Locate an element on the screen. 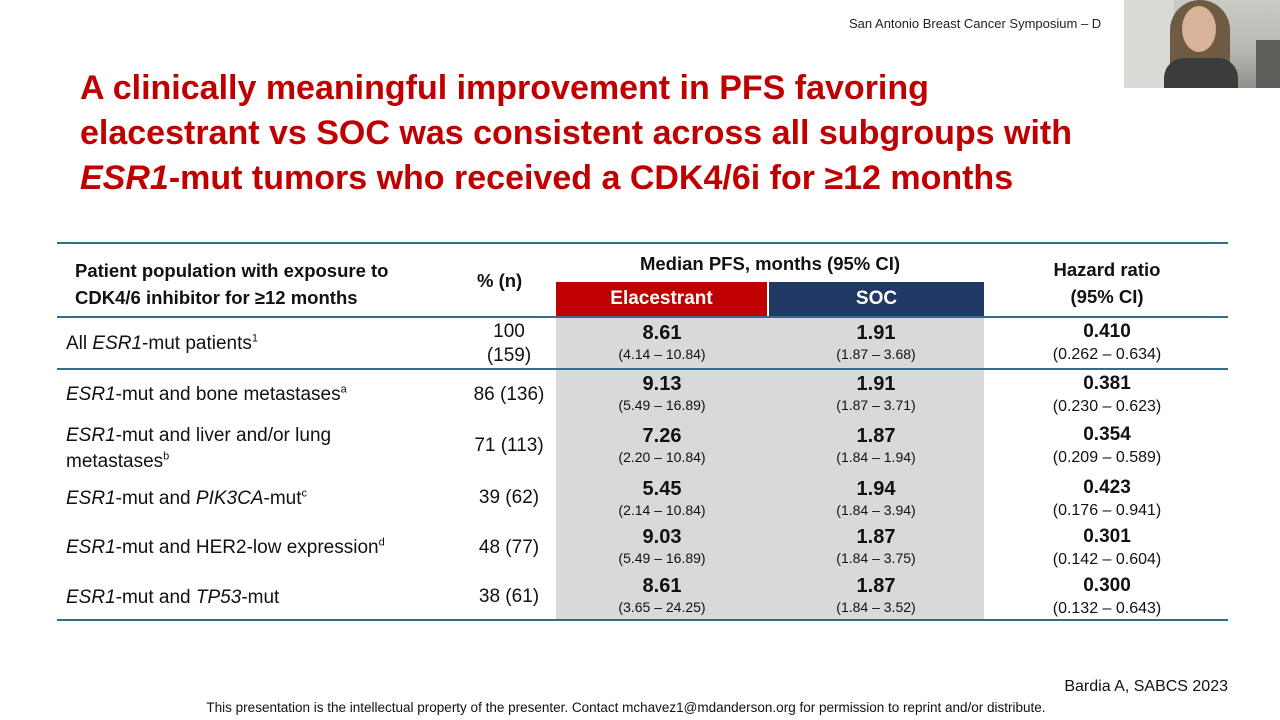  soc-pfs: 1.91 (1.87 – 3.68) is located at coordinates (876, 342).